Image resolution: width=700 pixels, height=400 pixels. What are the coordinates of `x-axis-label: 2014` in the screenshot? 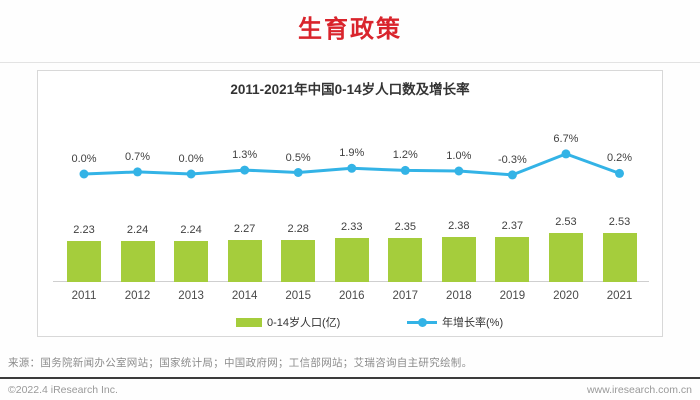 It's located at (244, 296).